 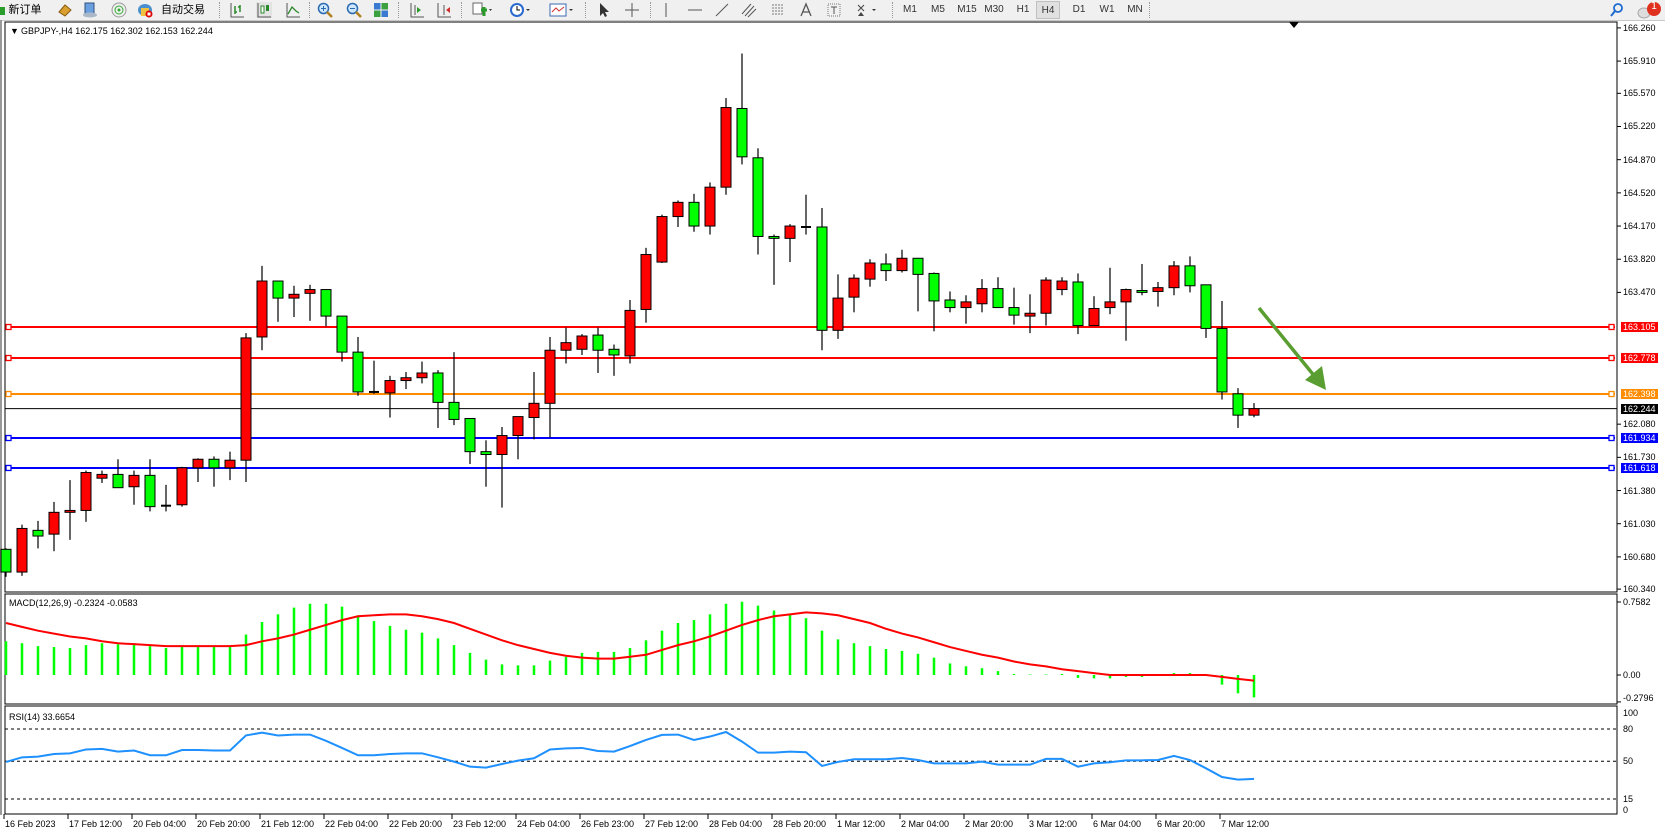 What do you see at coordinates (1639, 424) in the screenshot?
I see `price-axis-label: 162.080` at bounding box center [1639, 424].